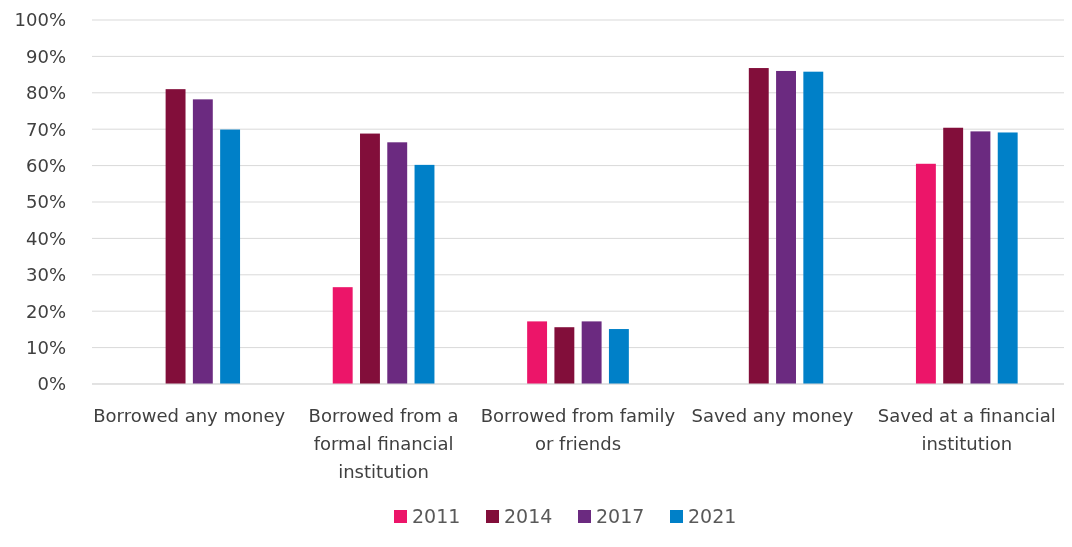  I want to click on x-tick-label: Borrowed from family or friends, so click(578, 429).